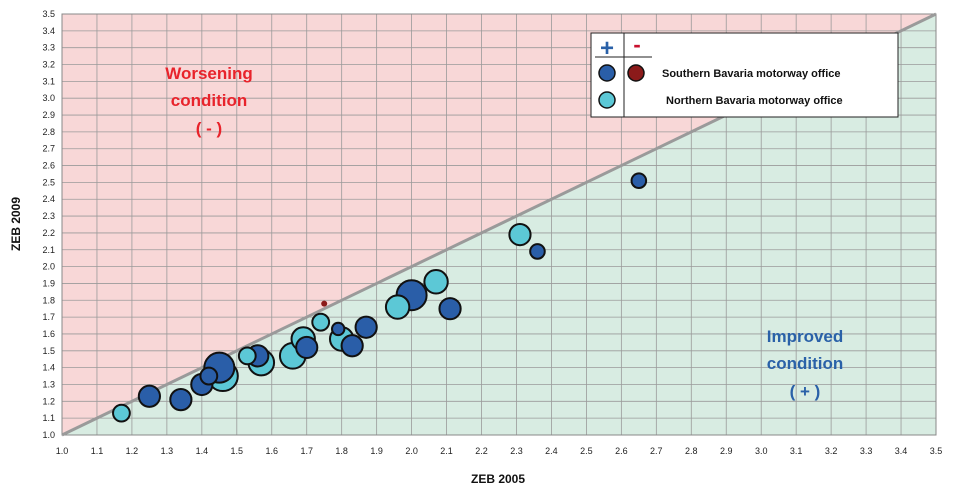  What do you see at coordinates (48, 267) in the screenshot?
I see `y-tick-label: 2.0` at bounding box center [48, 267].